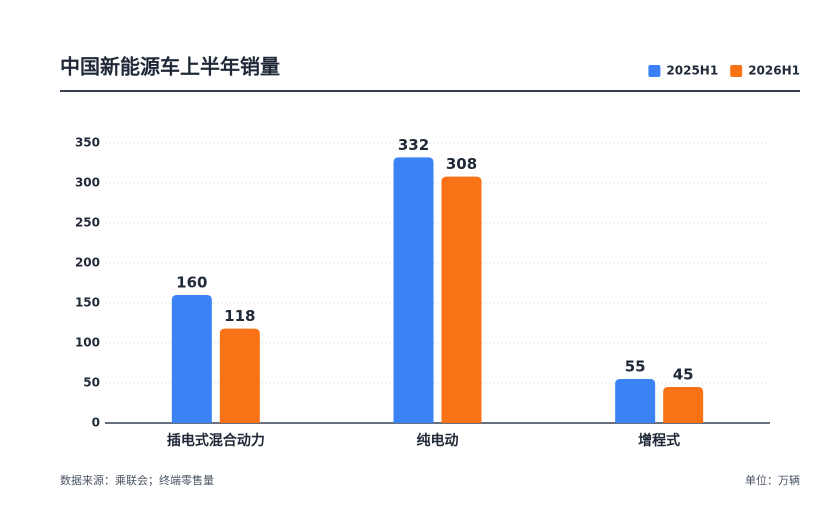  Describe the element at coordinates (87, 263) in the screenshot. I see `y-tick-label: 200` at that location.